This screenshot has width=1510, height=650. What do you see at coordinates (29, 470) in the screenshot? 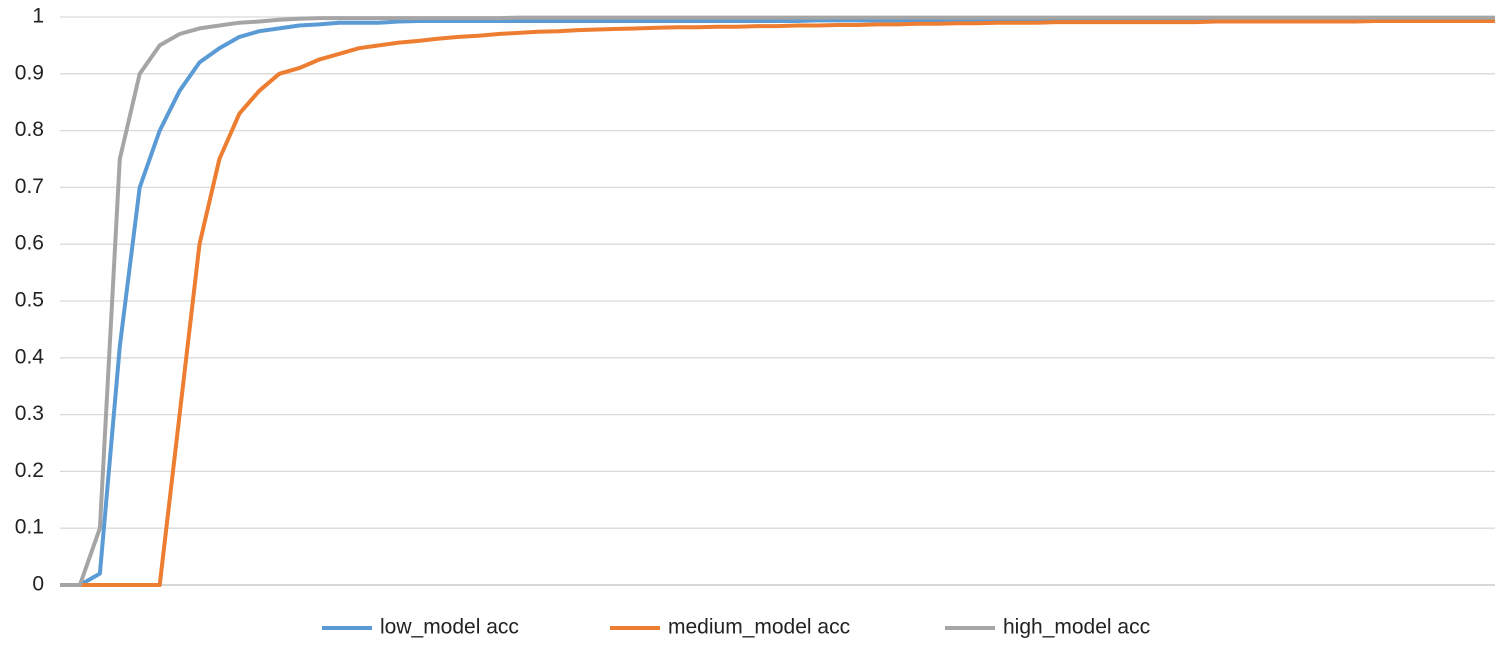
I see `y-tick-label: 0.2` at bounding box center [29, 470].